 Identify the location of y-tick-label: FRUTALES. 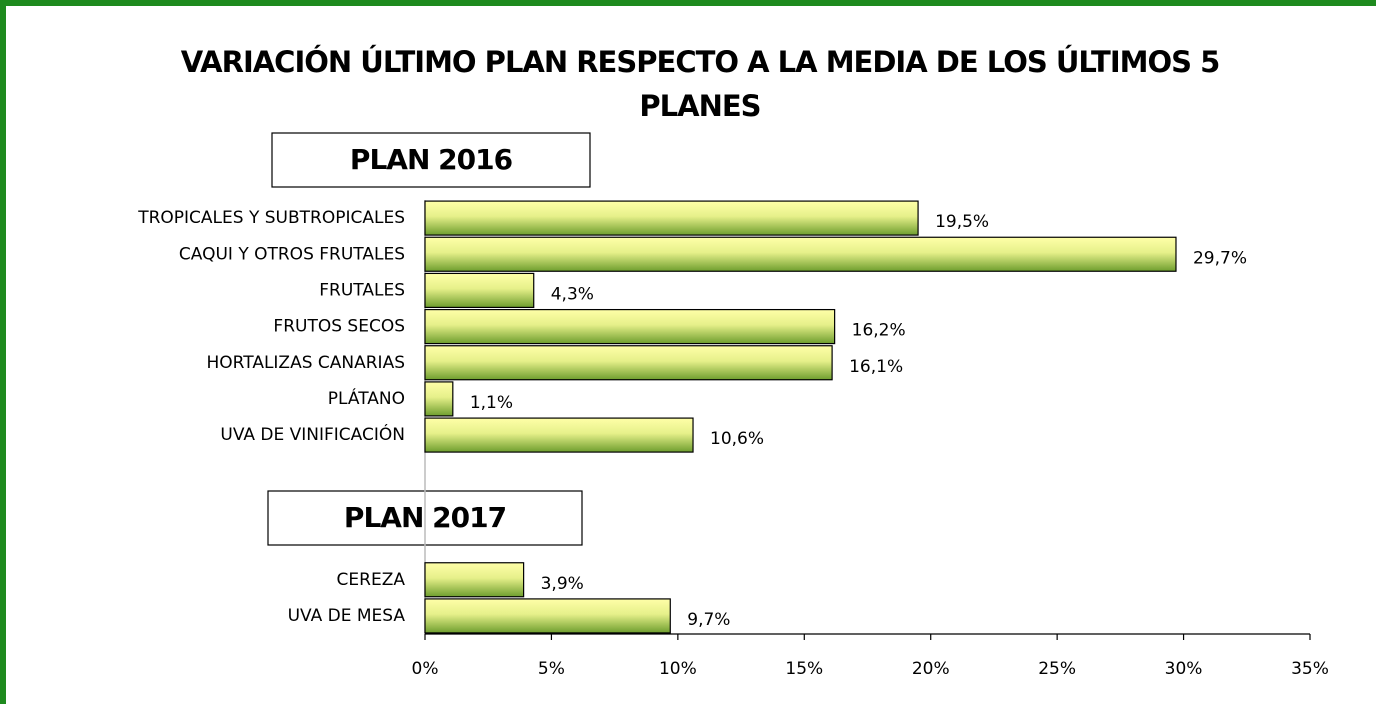
(362, 290).